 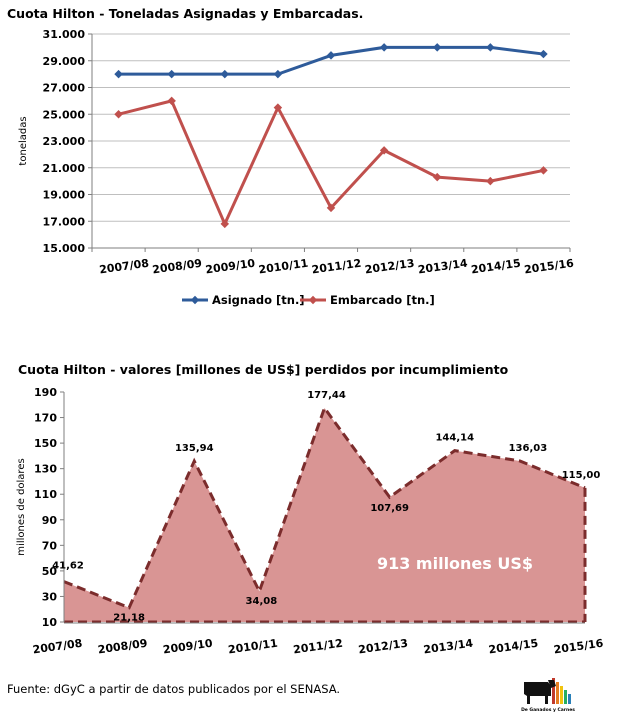 What do you see at coordinates (581, 475) in the screenshot?
I see `data-label: 115,00` at bounding box center [581, 475].